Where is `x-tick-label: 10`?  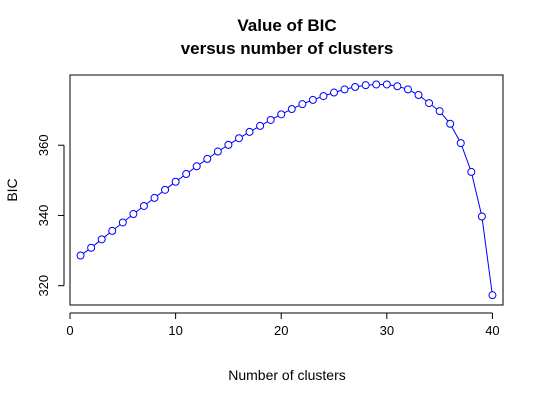 x-tick-label: 10 is located at coordinates (175, 330).